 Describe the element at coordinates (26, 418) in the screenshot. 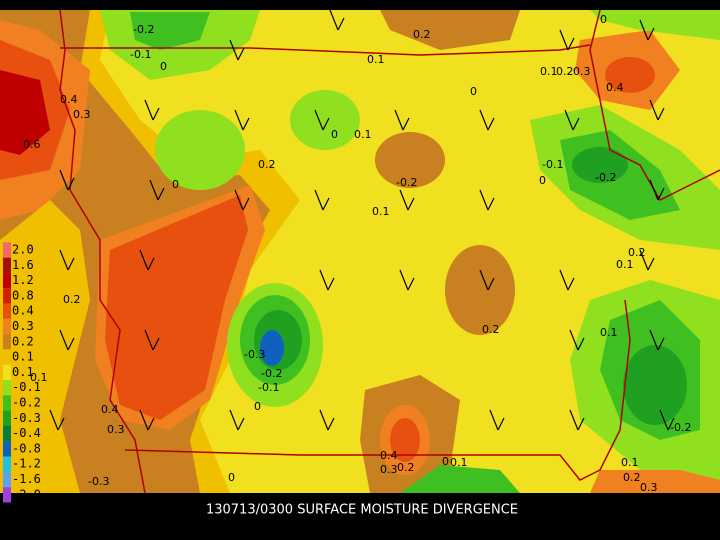

I see `legend-label: -0.3` at that location.